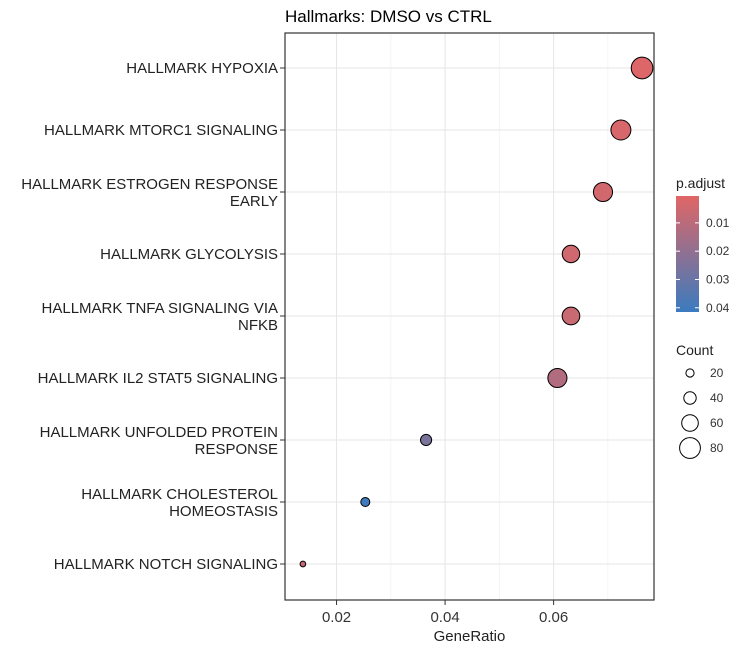 The width and height of the screenshot is (745, 652). What do you see at coordinates (444, 617) in the screenshot?
I see `x-tick-label: 0.04` at bounding box center [444, 617].